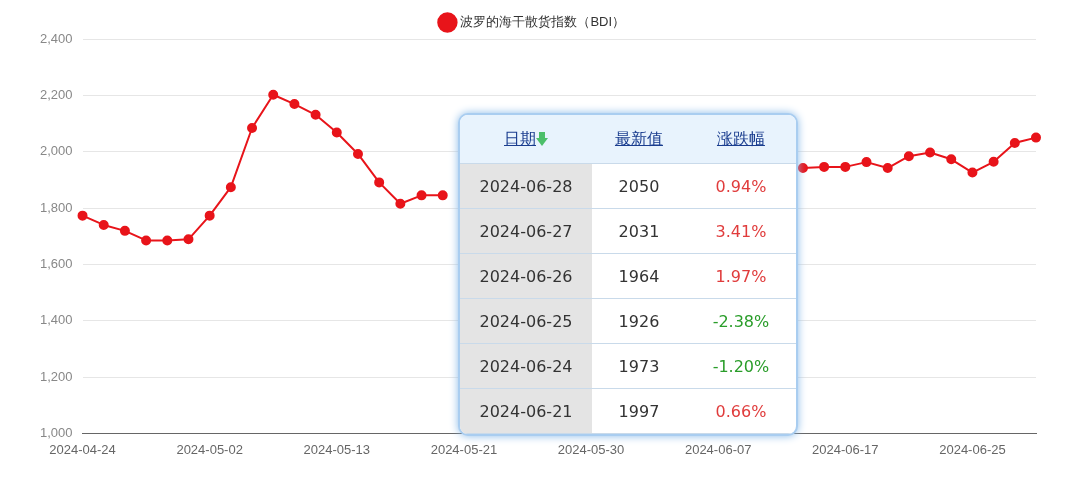 This screenshot has width=1080, height=491. I want to click on annotation: 2031, so click(639, 231).